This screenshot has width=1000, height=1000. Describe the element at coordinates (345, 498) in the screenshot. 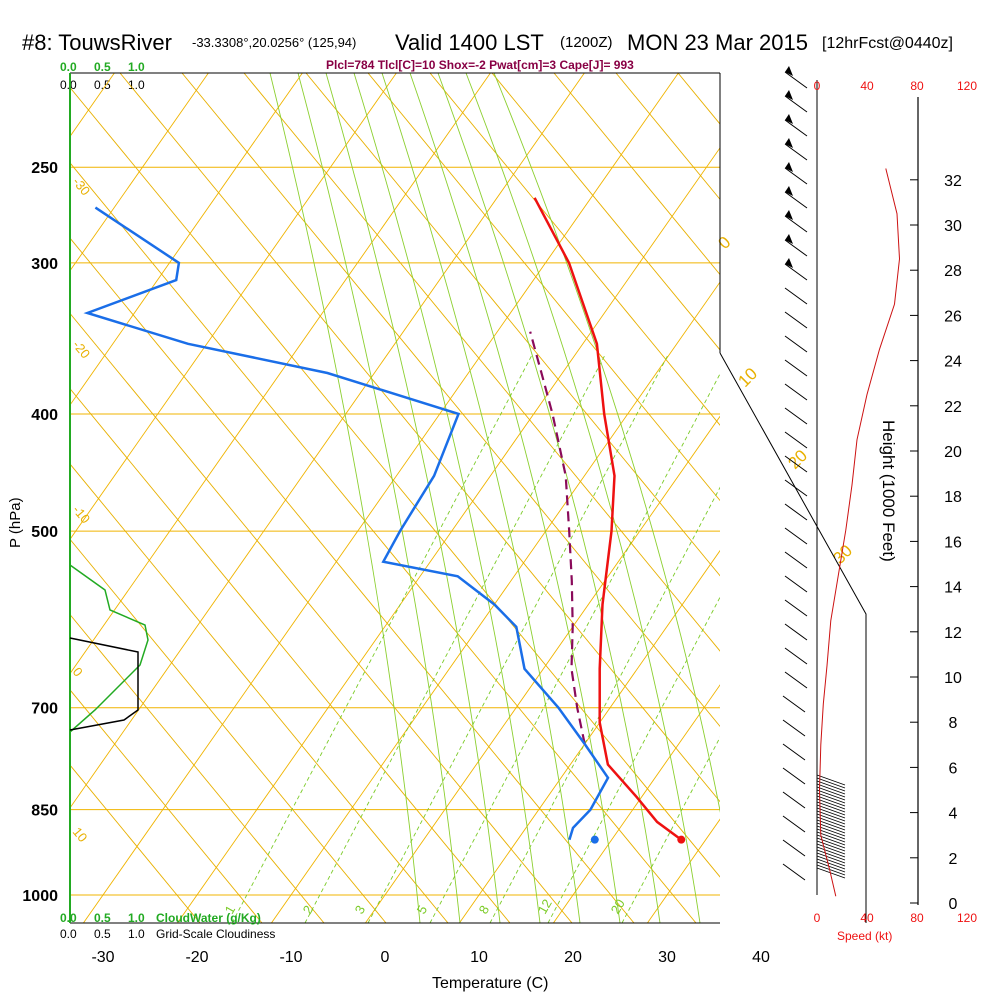

I see `moist-adiabat` at that location.